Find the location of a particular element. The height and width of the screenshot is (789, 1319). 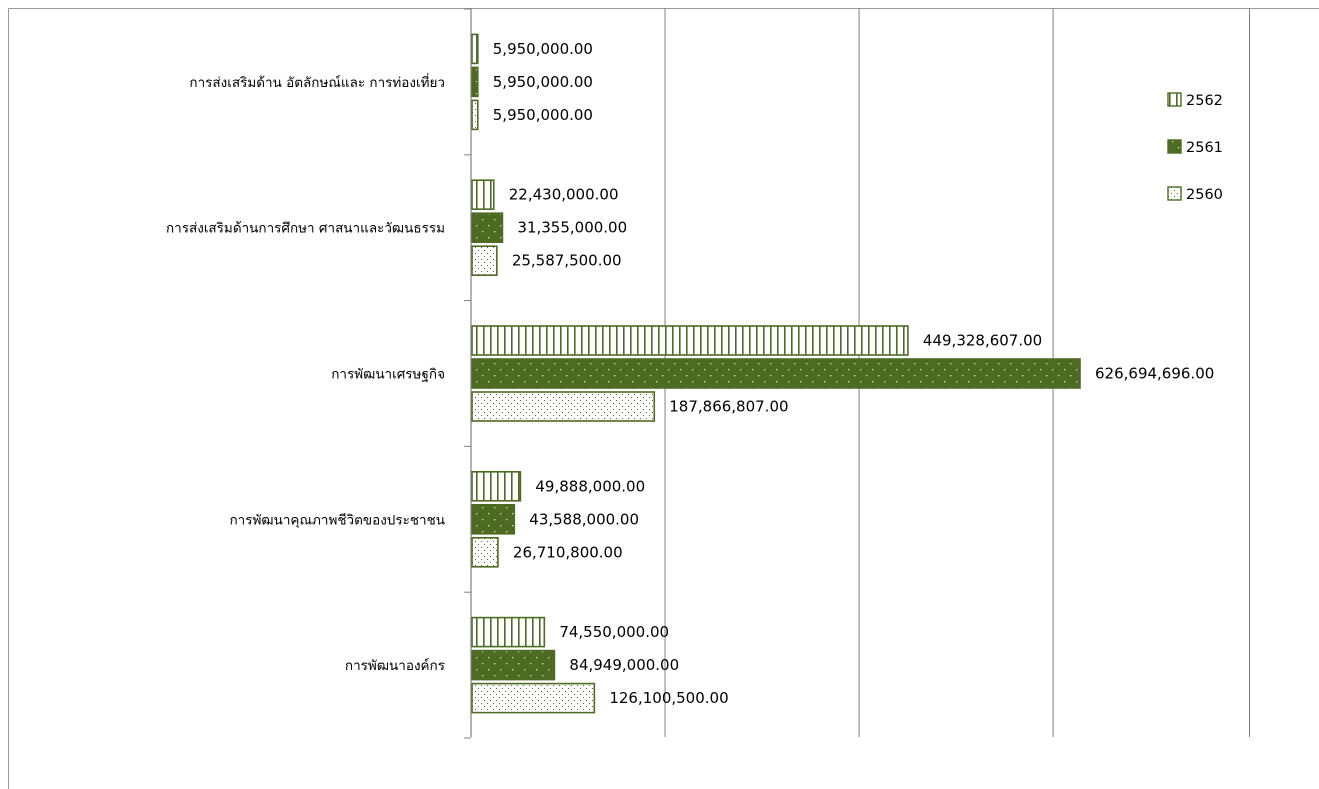

data-label-2562-1: 5,950,000.00 is located at coordinates (543, 49).